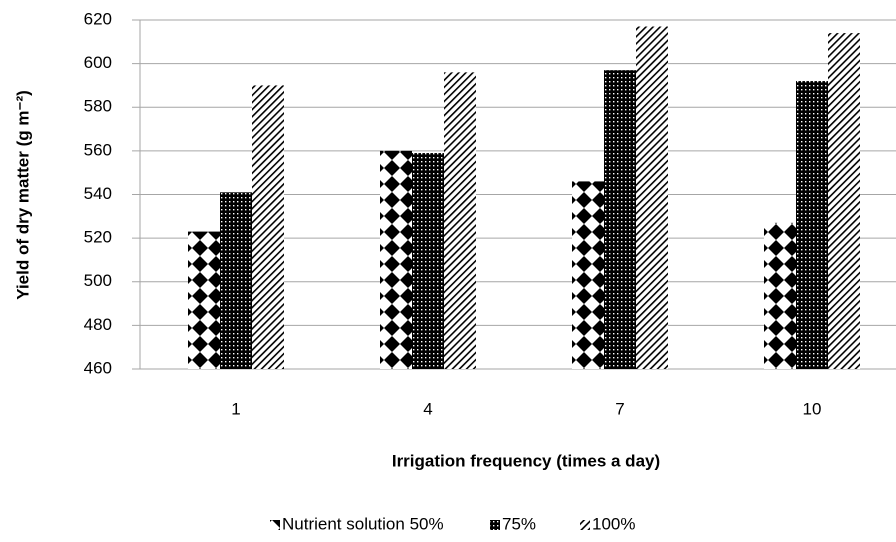  I want to click on x-tick-label: 7, so click(619, 408).